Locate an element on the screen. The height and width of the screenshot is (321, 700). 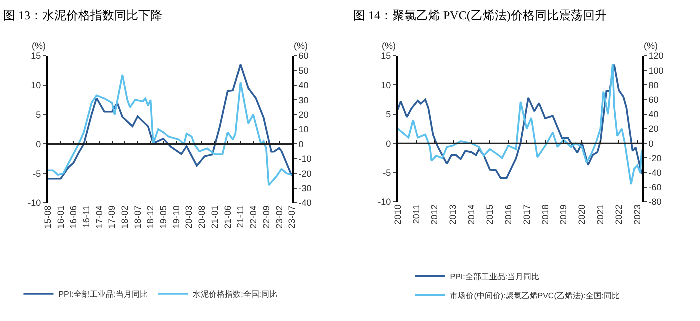
x-tick-label: 21-11 is located at coordinates (241, 217).